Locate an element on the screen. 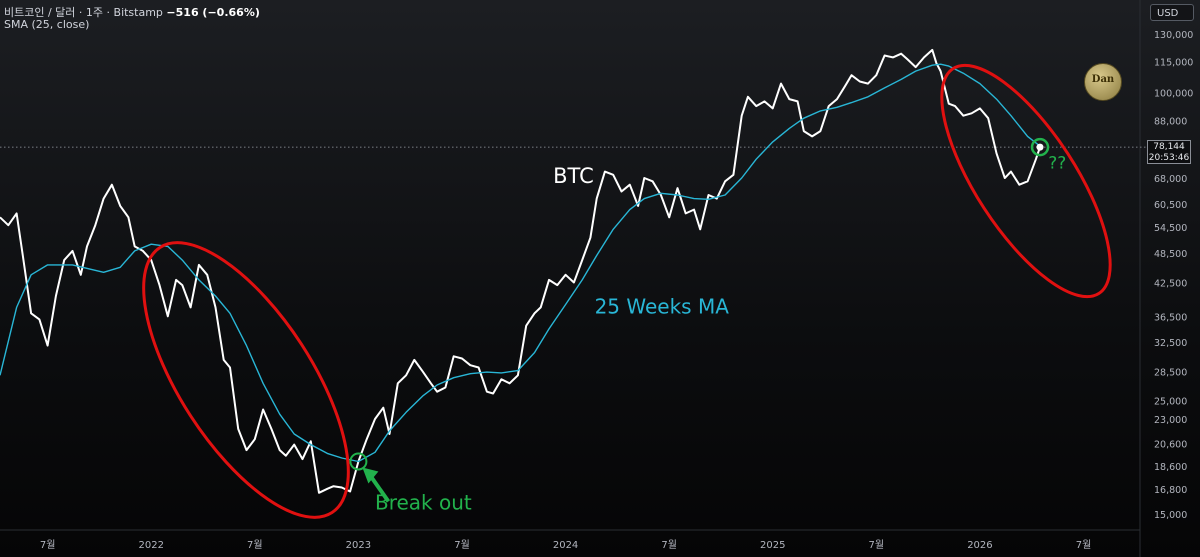 The image size is (1200, 557). btc-label: BTC is located at coordinates (573, 176).